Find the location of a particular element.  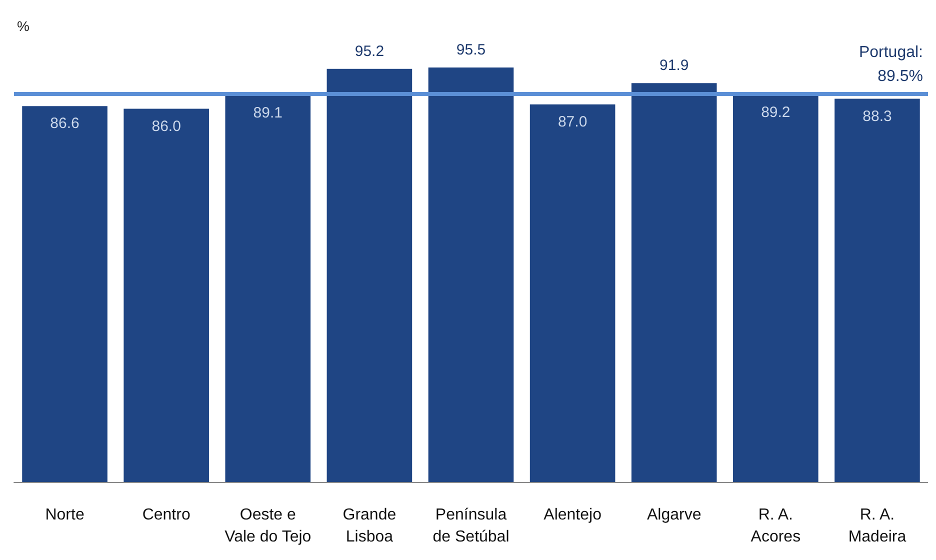

x-tick-label: Península de Setúbal is located at coordinates (471, 526).